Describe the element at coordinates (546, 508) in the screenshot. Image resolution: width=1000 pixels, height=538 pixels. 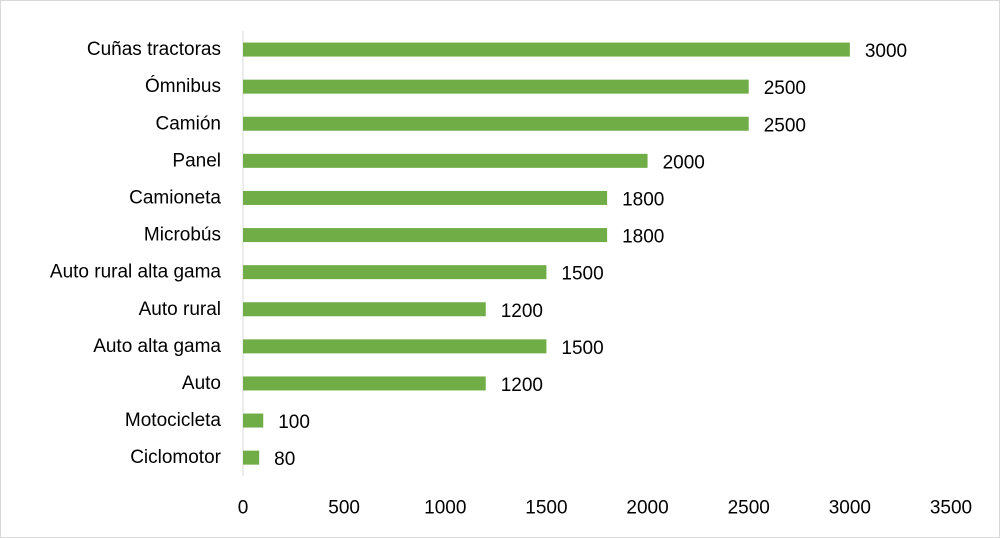
I see `x-tick-label-3: 1500` at that location.